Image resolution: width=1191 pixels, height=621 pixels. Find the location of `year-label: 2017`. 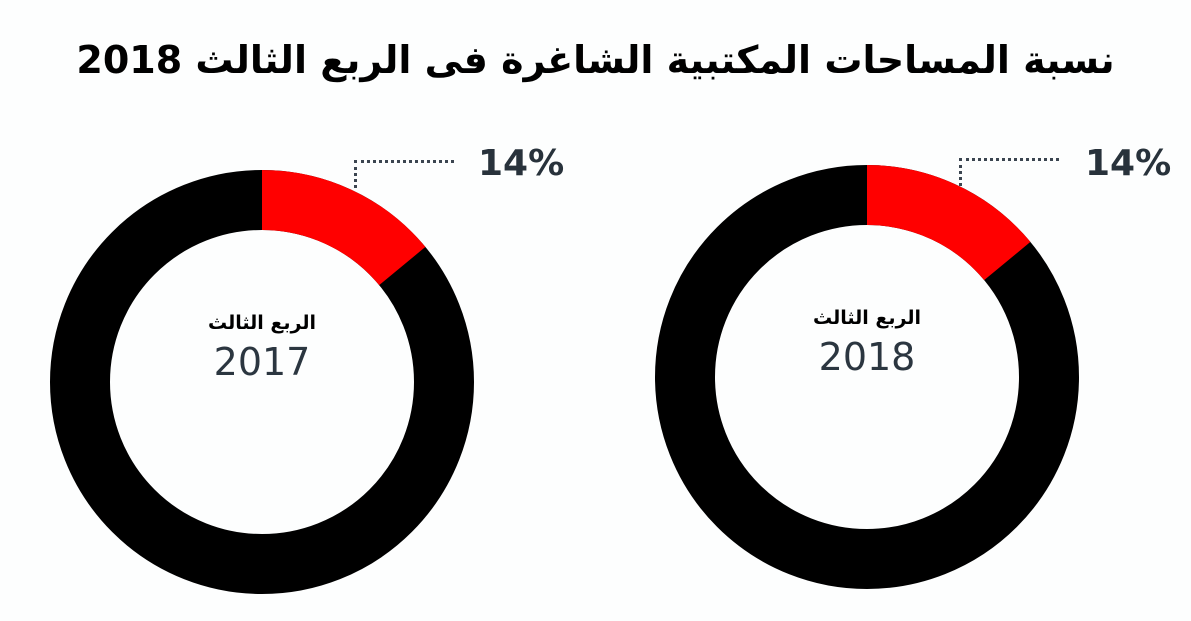

year-label: 2017 is located at coordinates (262, 362).